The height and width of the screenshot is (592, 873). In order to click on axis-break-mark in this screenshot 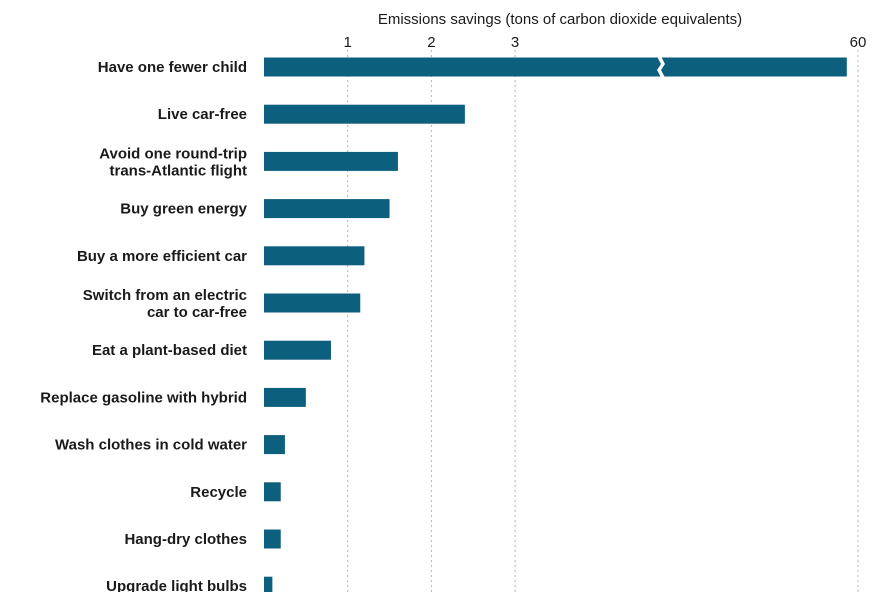, I will do `click(661, 67)`.